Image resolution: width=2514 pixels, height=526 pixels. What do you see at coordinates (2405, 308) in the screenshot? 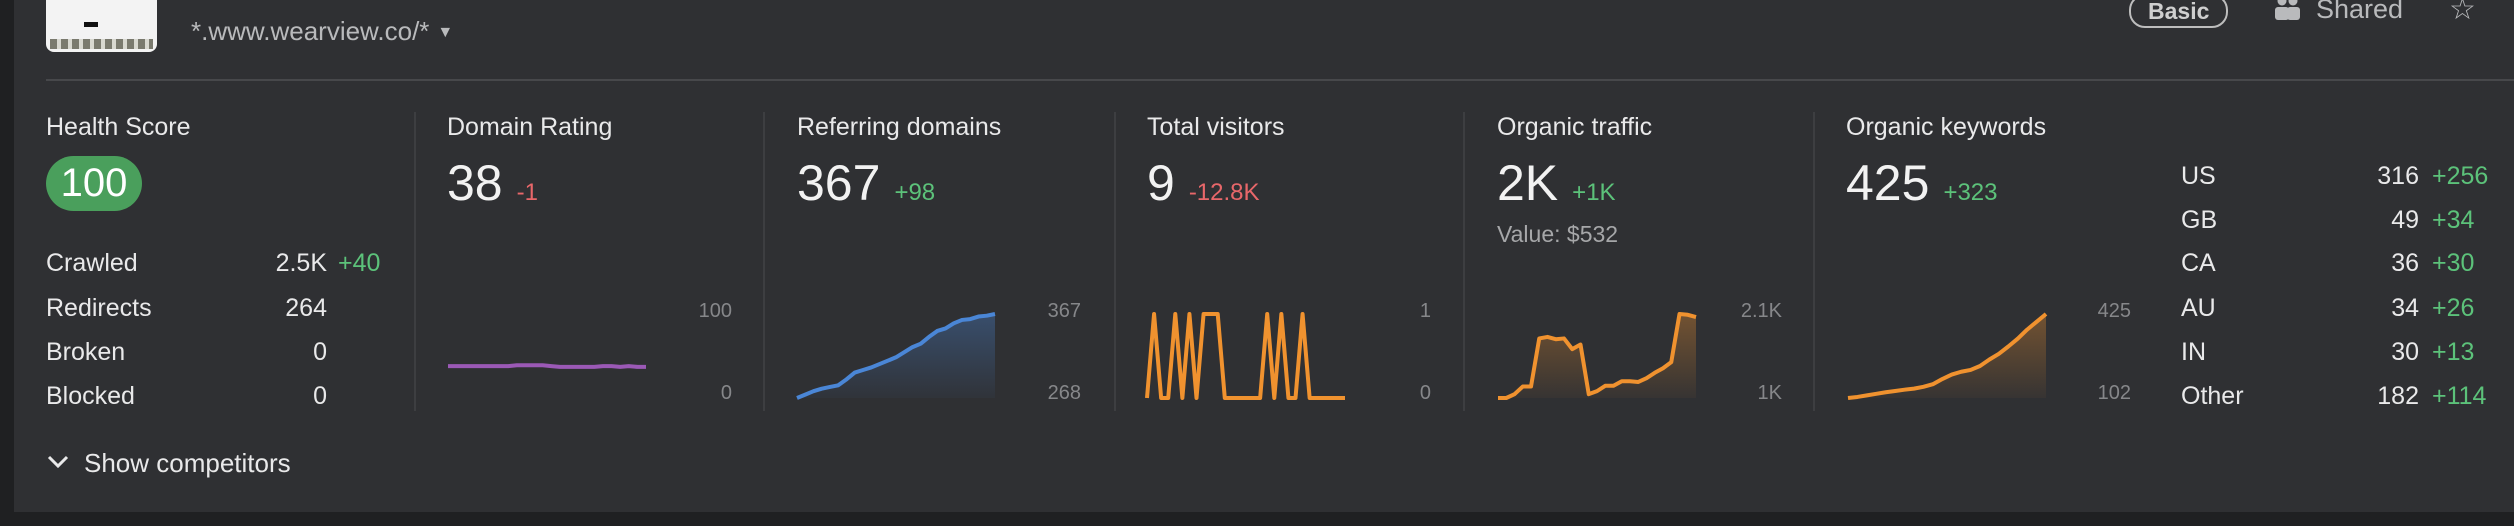
I see `country-value: 34` at bounding box center [2405, 308].